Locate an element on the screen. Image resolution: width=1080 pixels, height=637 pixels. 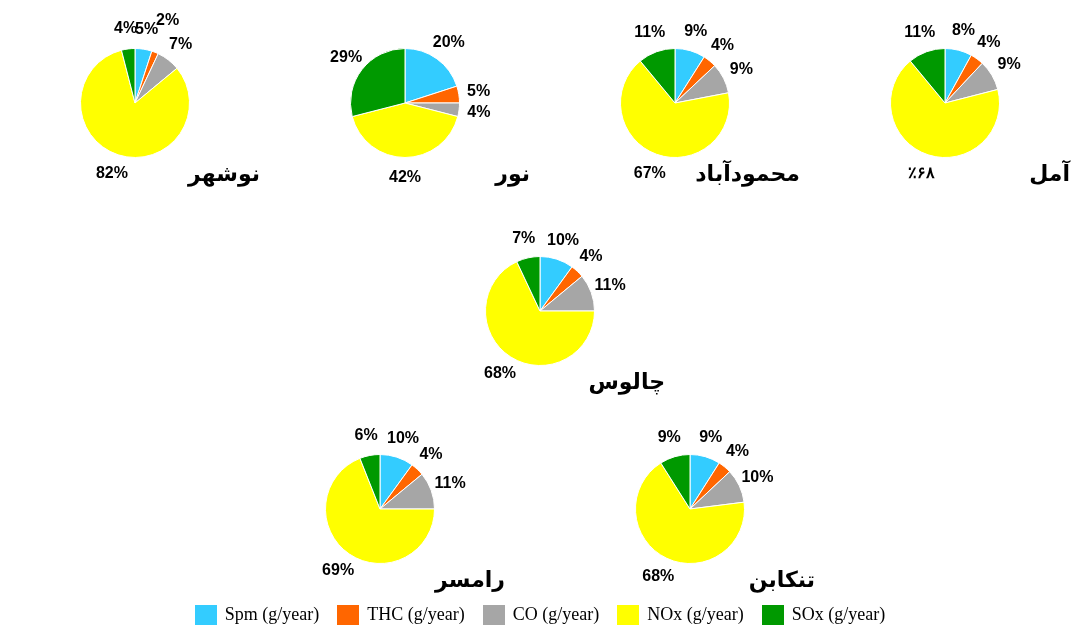
text: تنکابن is located at coordinates (781, 579).